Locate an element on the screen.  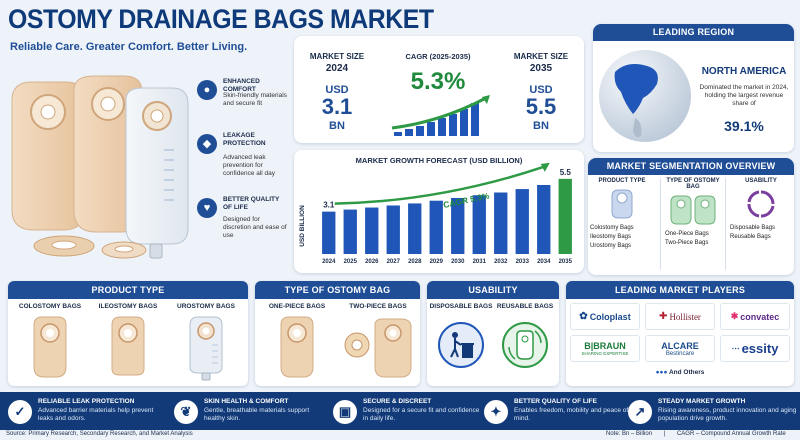
dots-icon: ●●● is located at coordinates (662, 372).